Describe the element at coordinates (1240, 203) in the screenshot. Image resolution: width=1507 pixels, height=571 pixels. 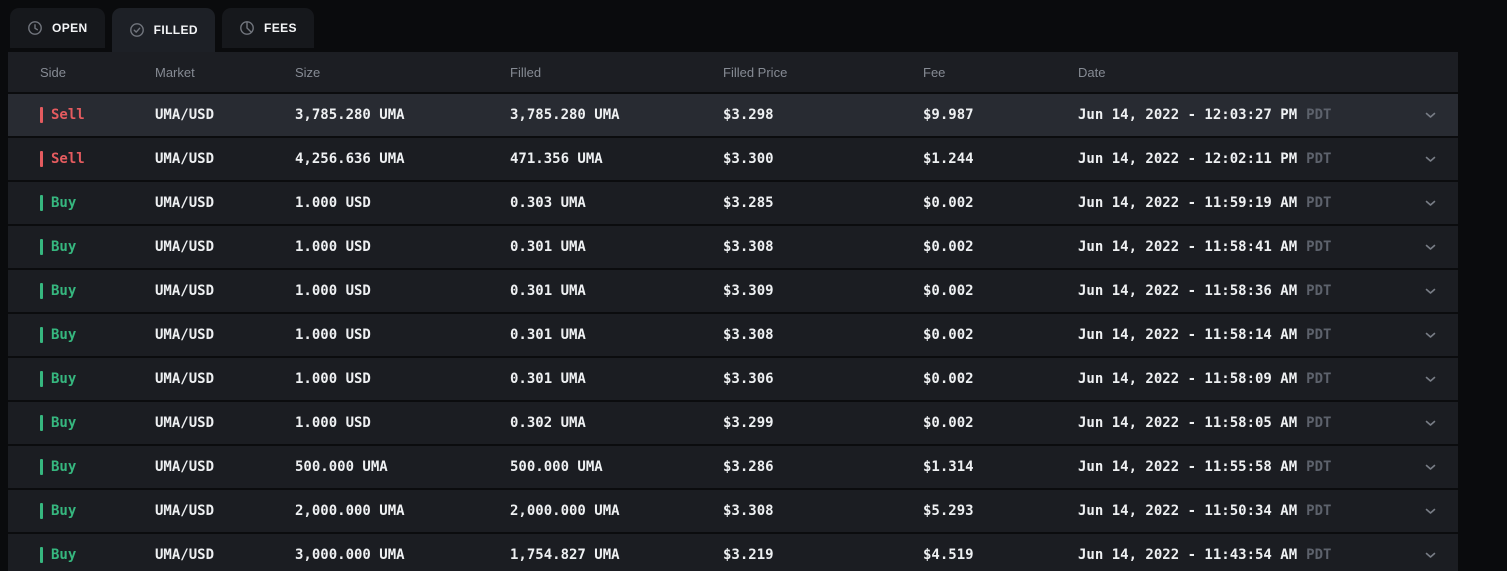
I see `date-cell: Jun 14, 2022 - 11:59:19 AM PDT` at that location.